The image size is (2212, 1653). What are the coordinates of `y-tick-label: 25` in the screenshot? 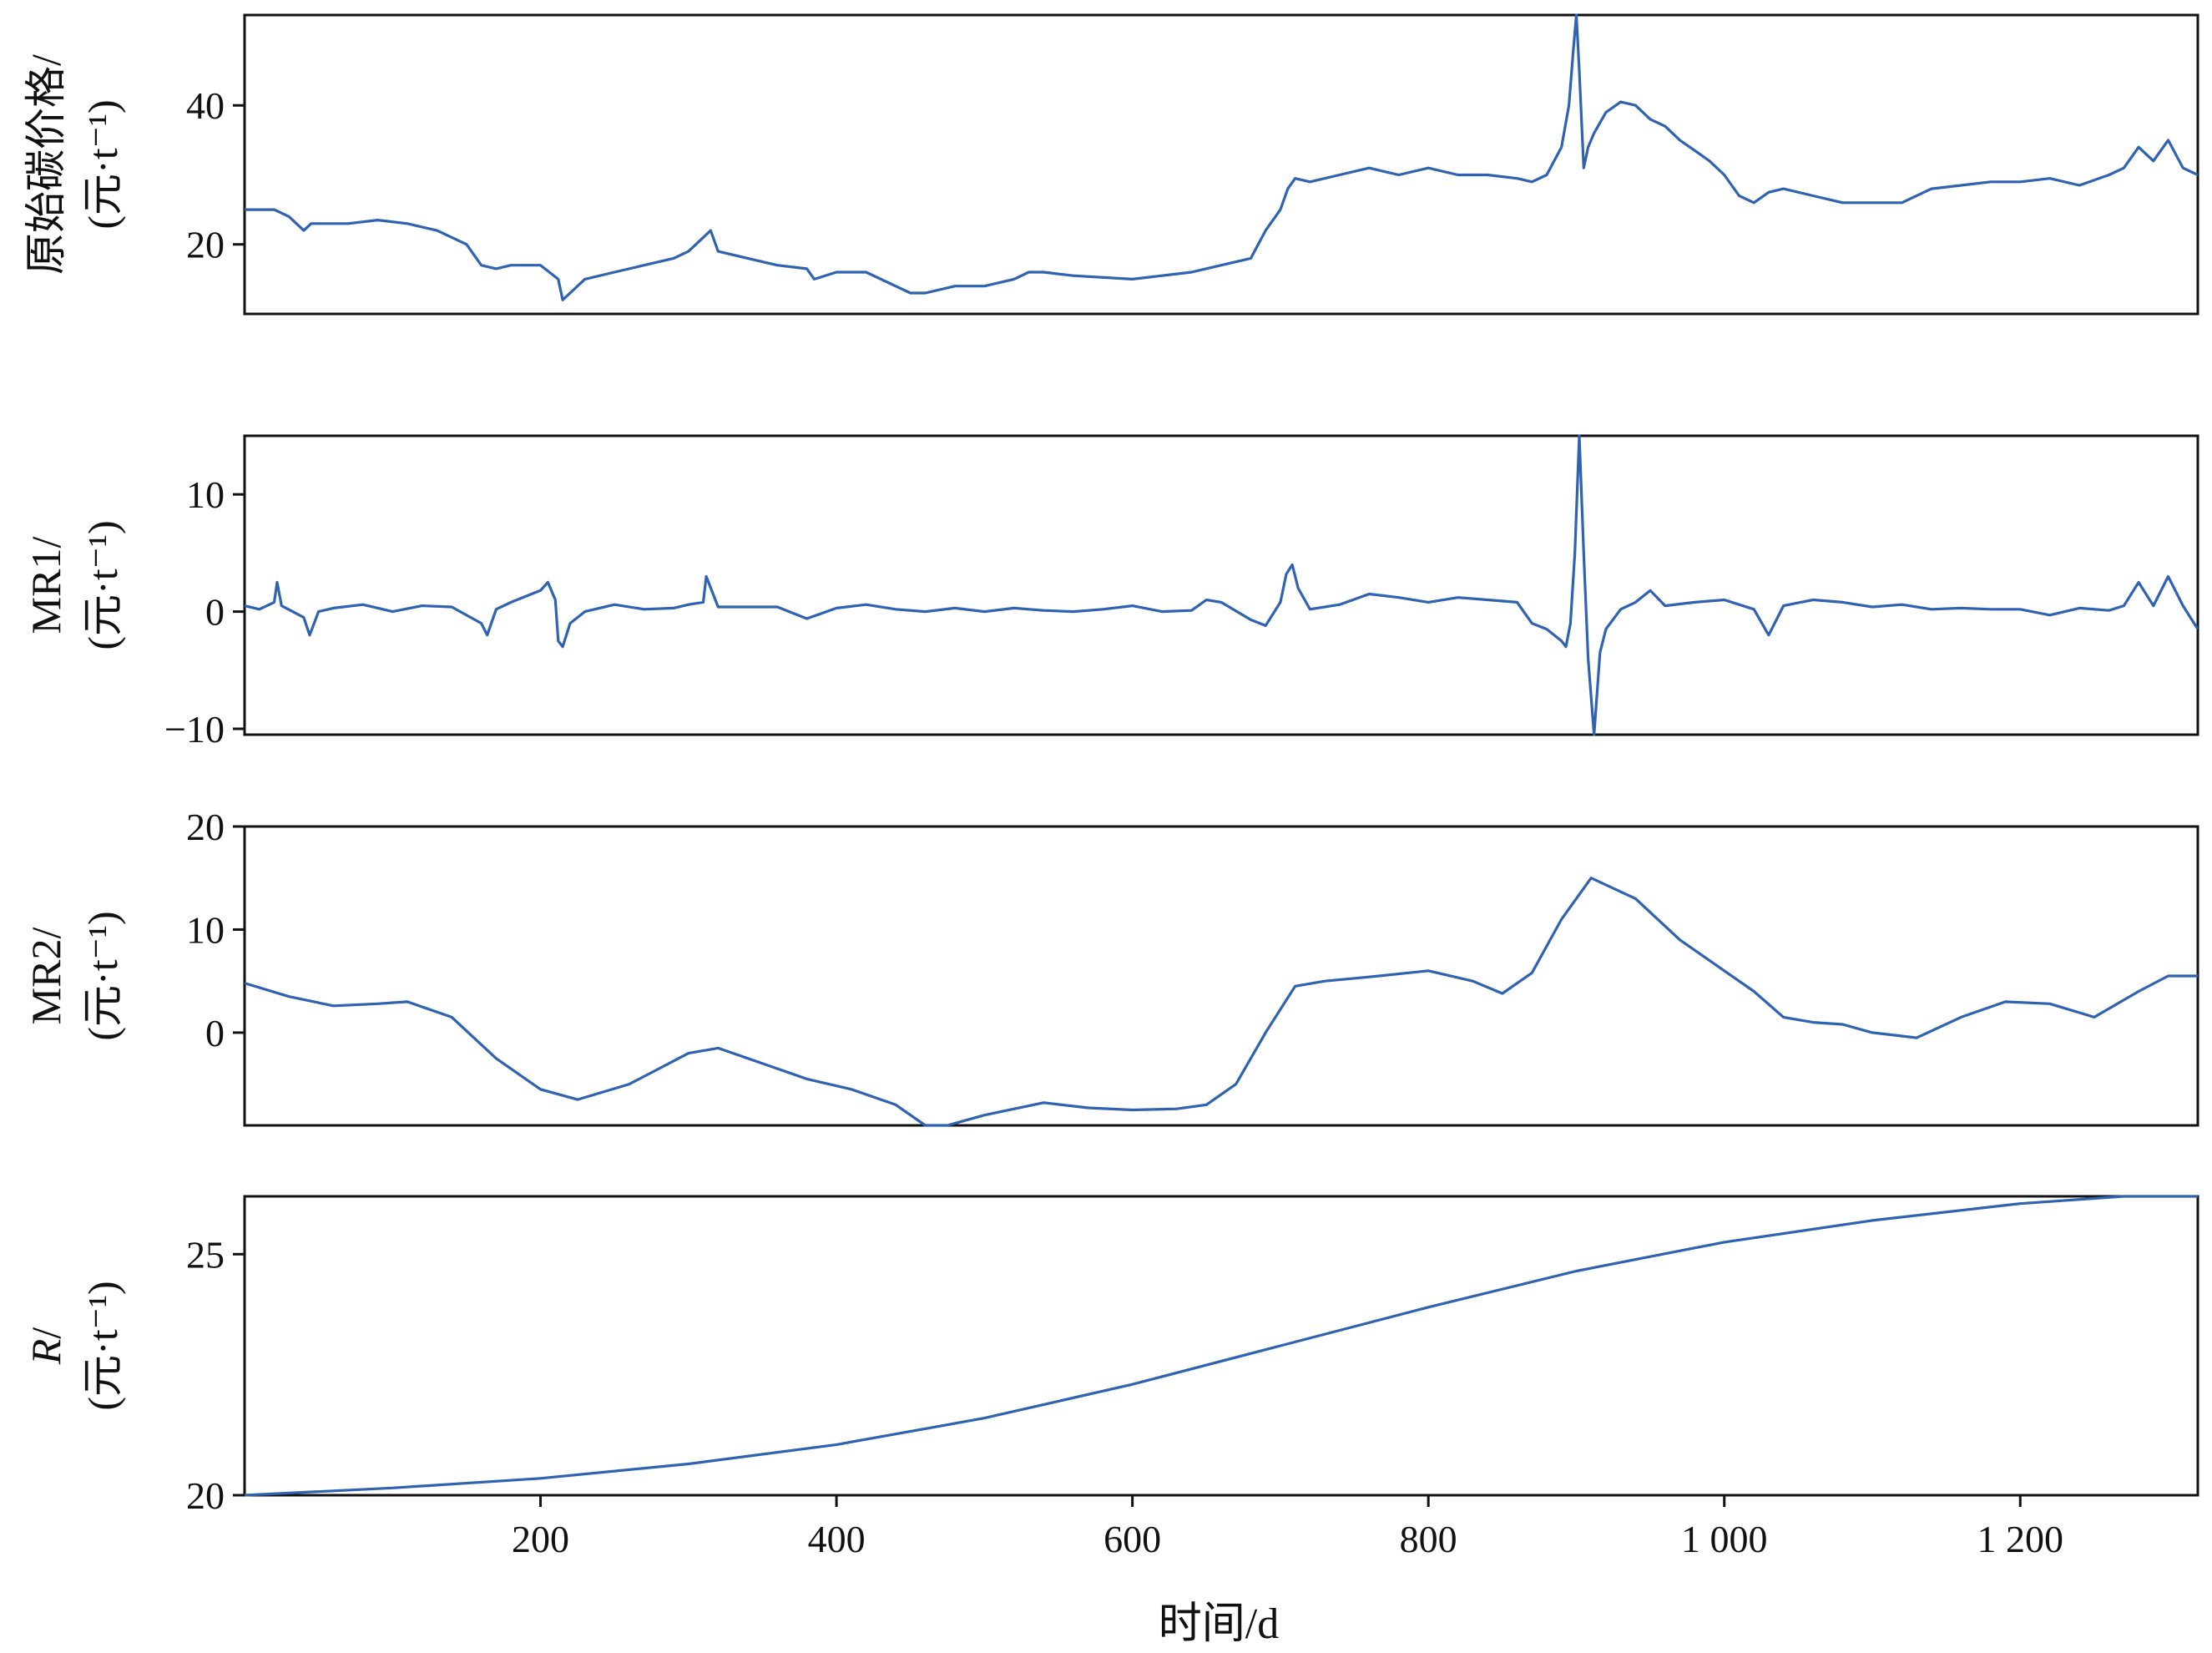 It's located at (205, 1254).